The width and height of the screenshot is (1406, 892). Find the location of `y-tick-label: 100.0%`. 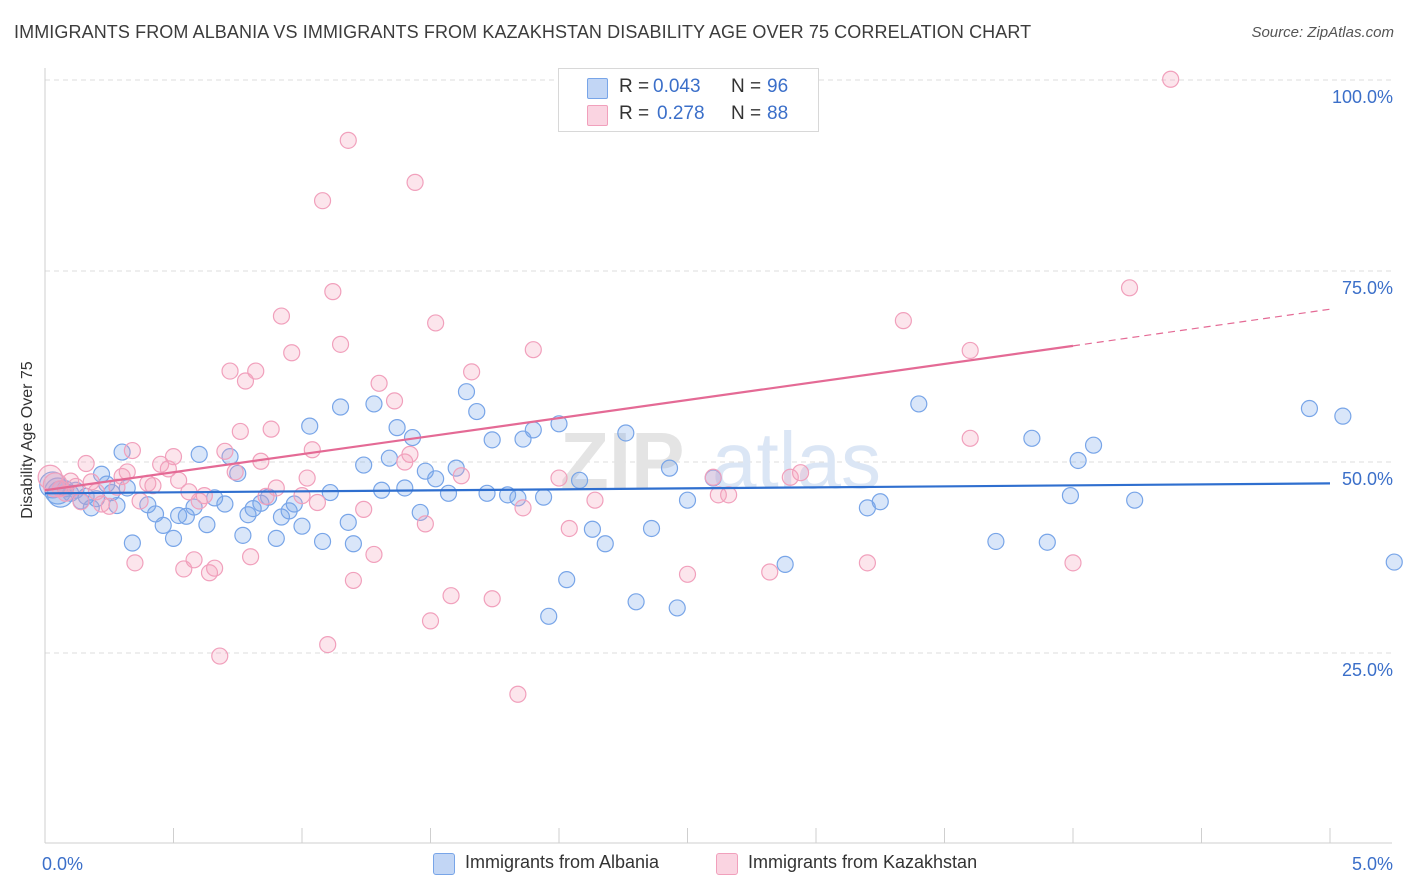

y-tick-label: 100.0% is located at coordinates (1362, 97).